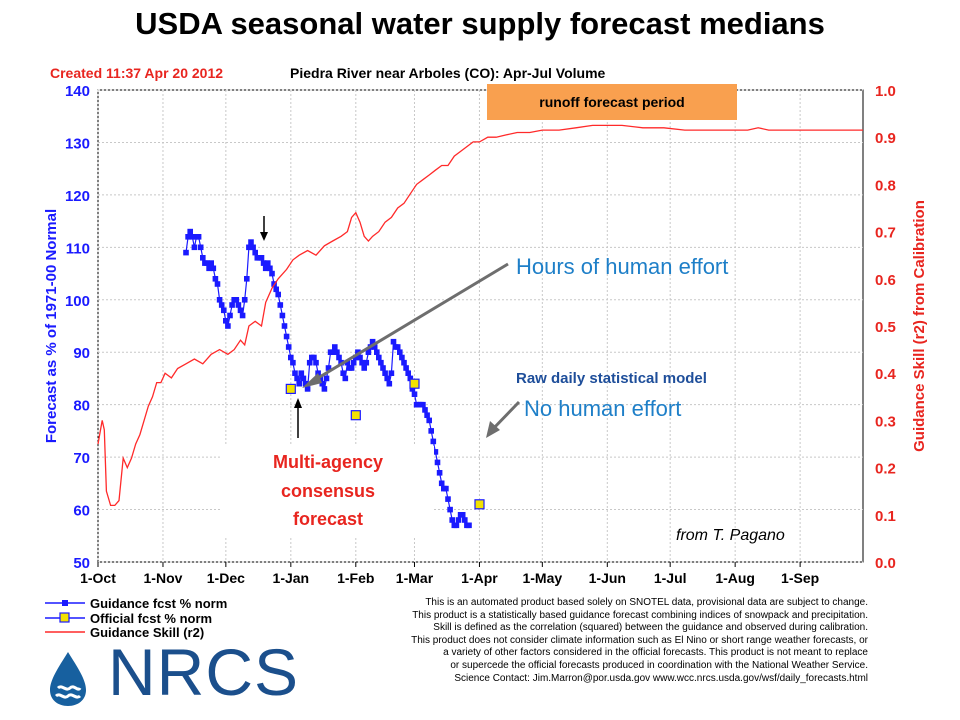  What do you see at coordinates (204, 672) in the screenshot?
I see `nrcs-logo: NRCS` at bounding box center [204, 672].